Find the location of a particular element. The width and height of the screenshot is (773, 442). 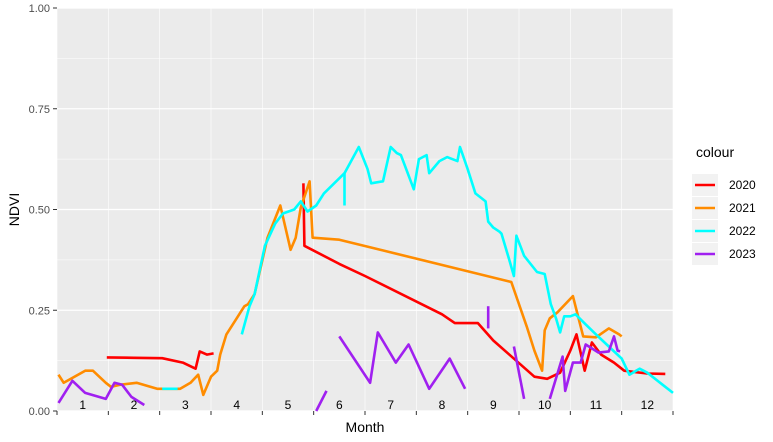

y-tick-label: 0.00 is located at coordinates (39, 412).